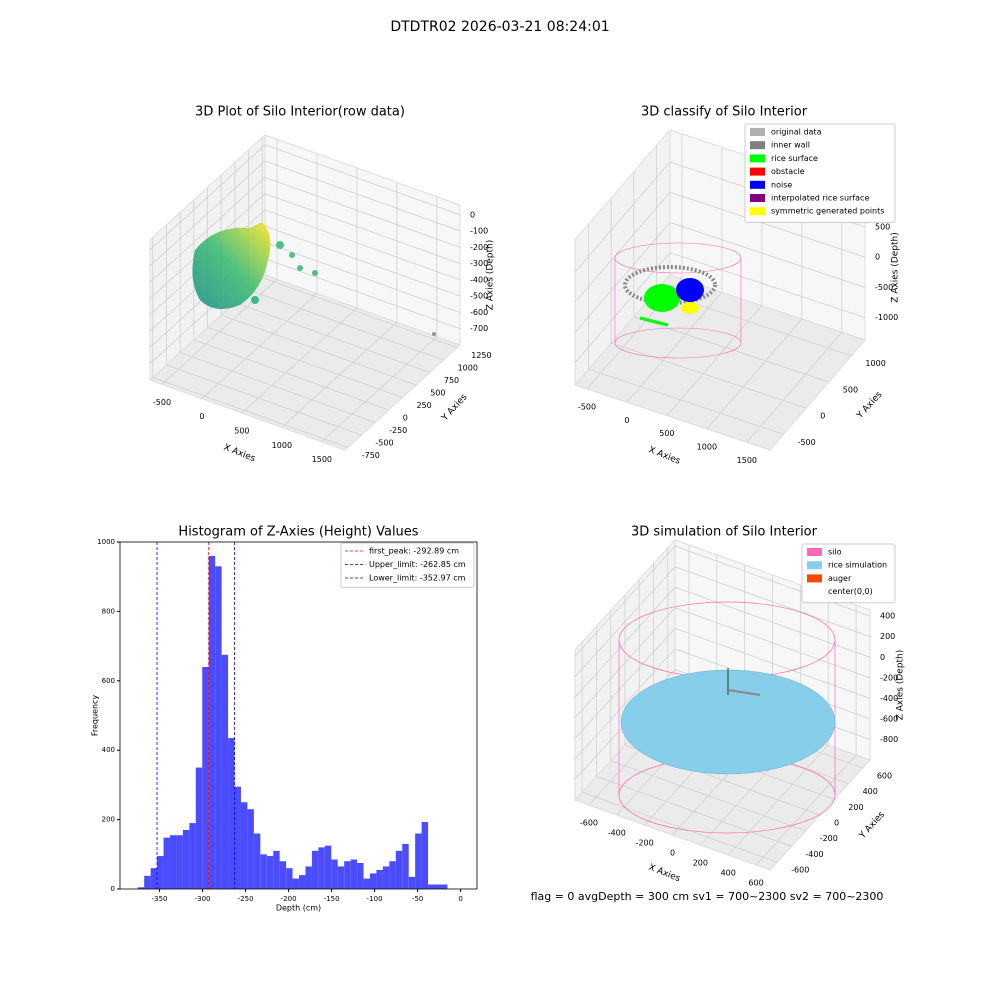  What do you see at coordinates (479, 296) in the screenshot?
I see `z-tick-label: -500` at bounding box center [479, 296].